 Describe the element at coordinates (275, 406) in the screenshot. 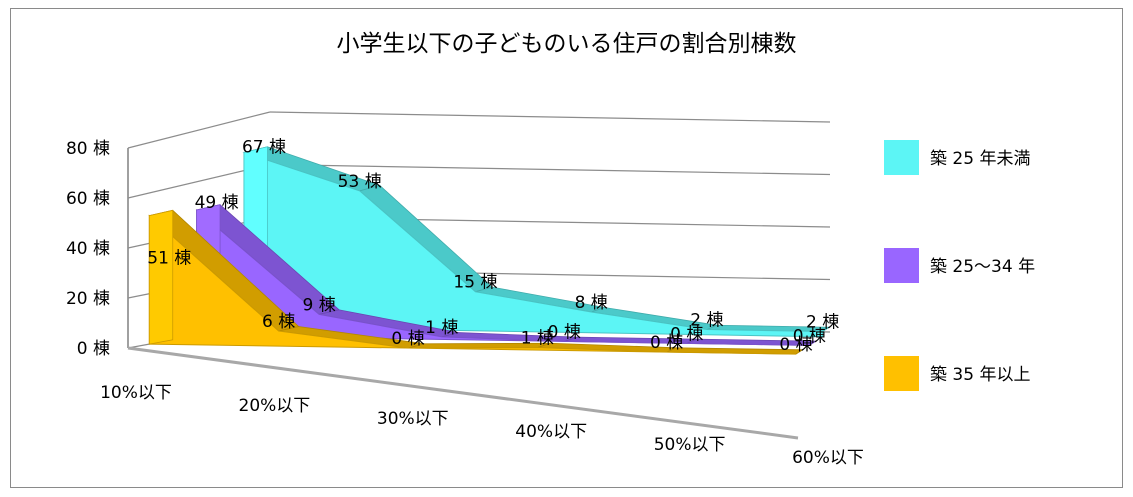

I see `x-category-label: 20%以下` at that location.